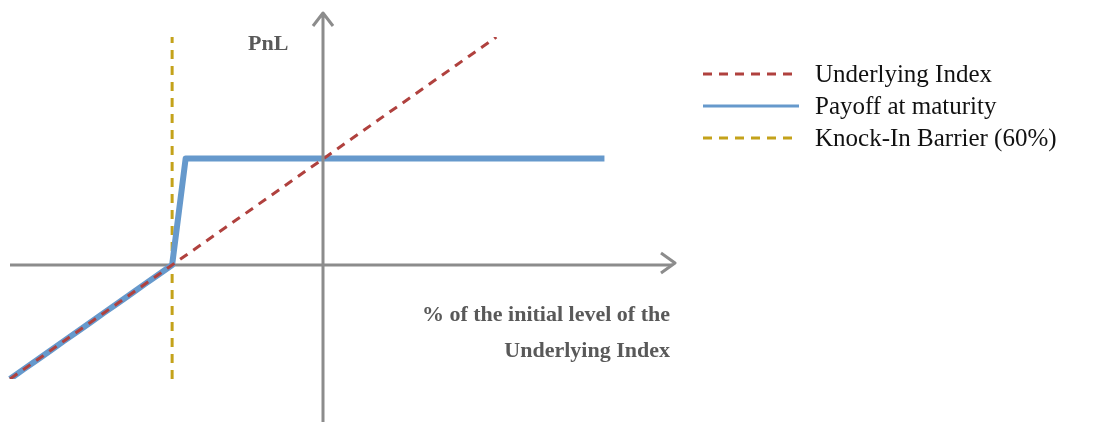 This screenshot has height=424, width=1110. Describe the element at coordinates (545, 332) in the screenshot. I see `x-axis-title: % of the initial level of the Underlying Index` at that location.